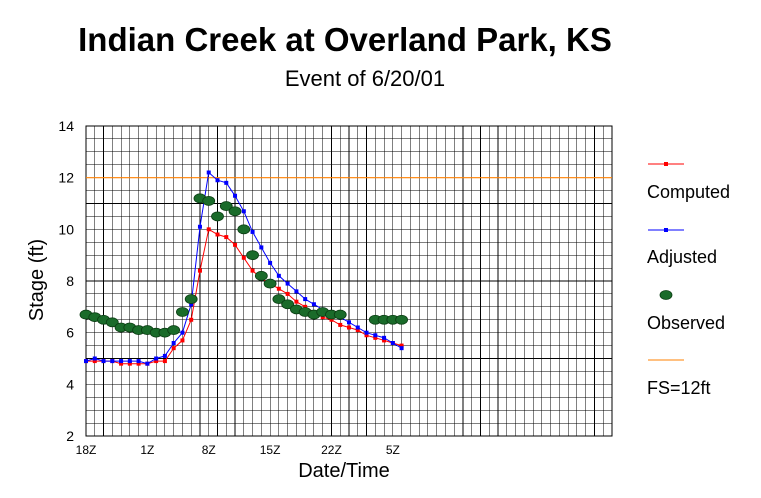 The height and width of the screenshot is (498, 761). I want to click on series-observed, so click(244, 265).